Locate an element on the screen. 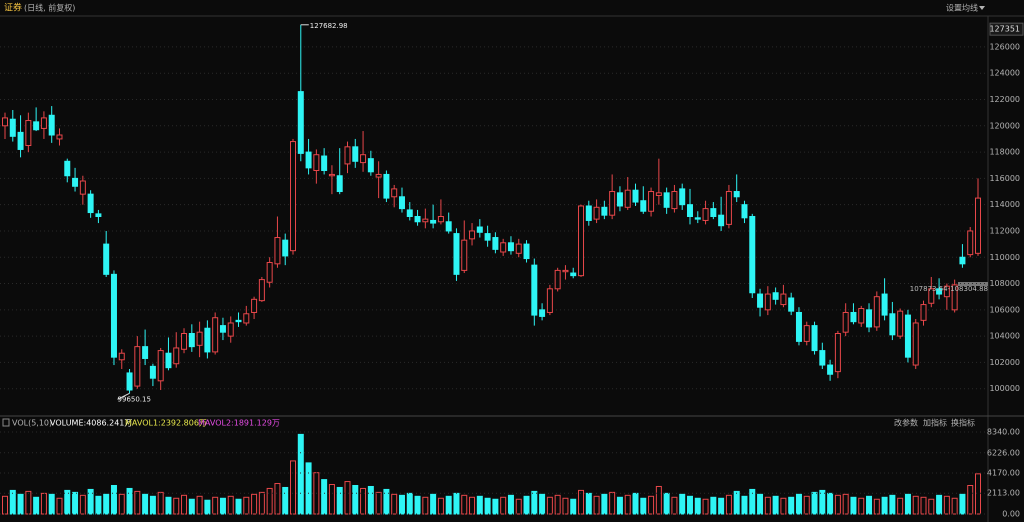 This screenshot has width=1024, height=522. y-tick-label: 104000 is located at coordinates (1004, 336).